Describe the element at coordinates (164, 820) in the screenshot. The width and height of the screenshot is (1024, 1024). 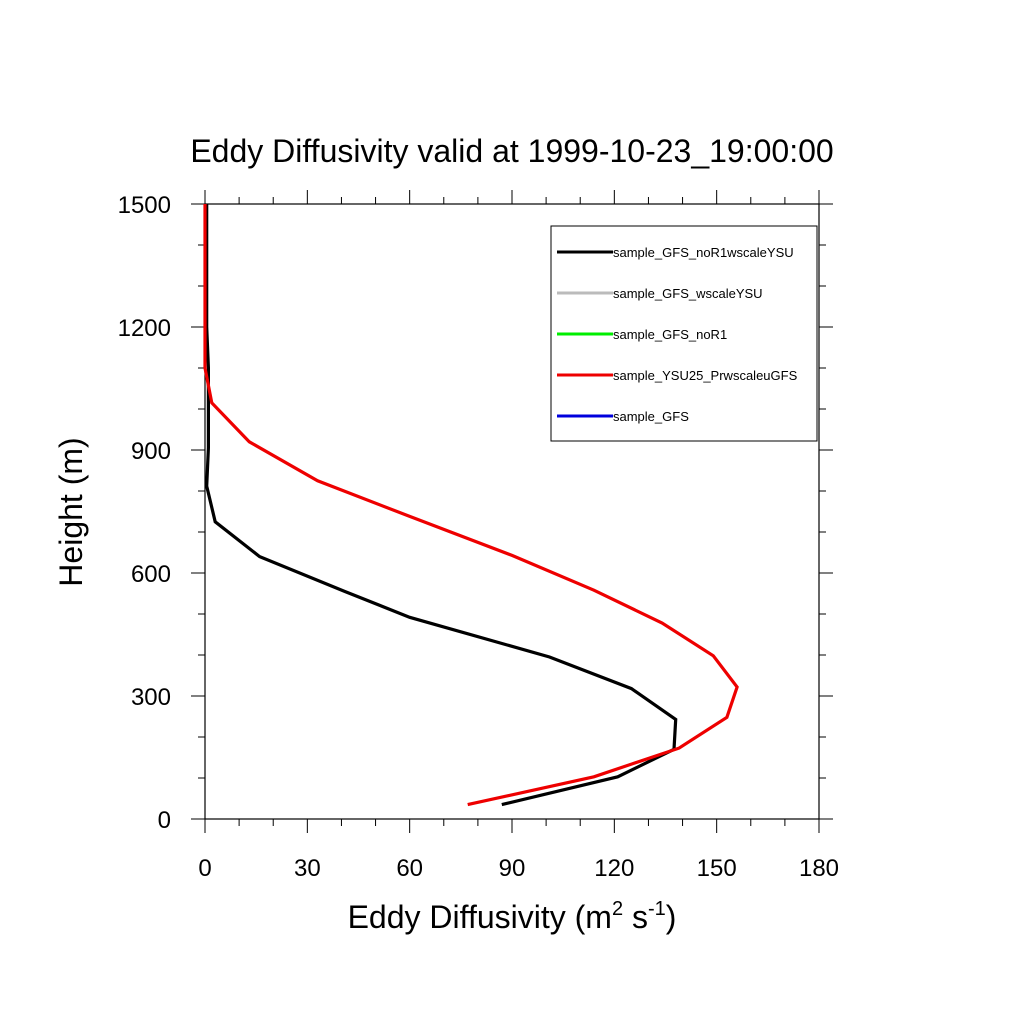
I see `y-tick-label: 0` at that location.